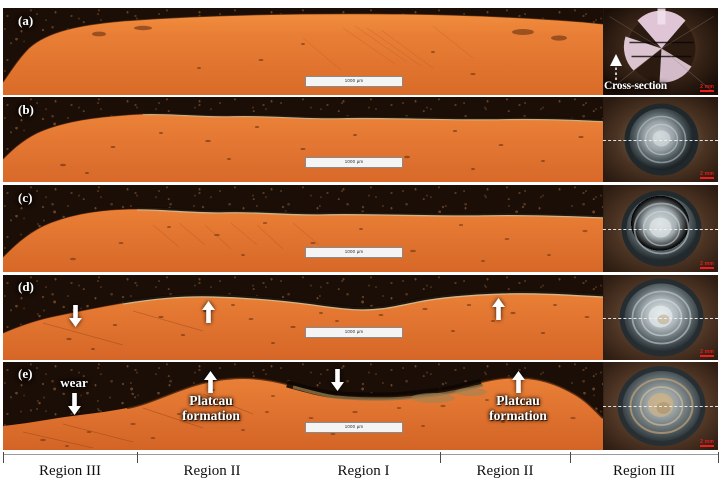 The height and width of the screenshot is (488, 722). What do you see at coordinates (303, 239) in the screenshot?
I see `panel-c-profile` at bounding box center [303, 239].